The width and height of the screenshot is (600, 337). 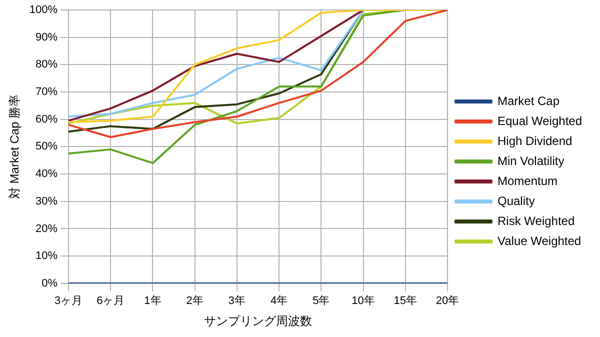 I want to click on y-axis-title: 対 Market Cap 勝率, so click(x=15, y=147).